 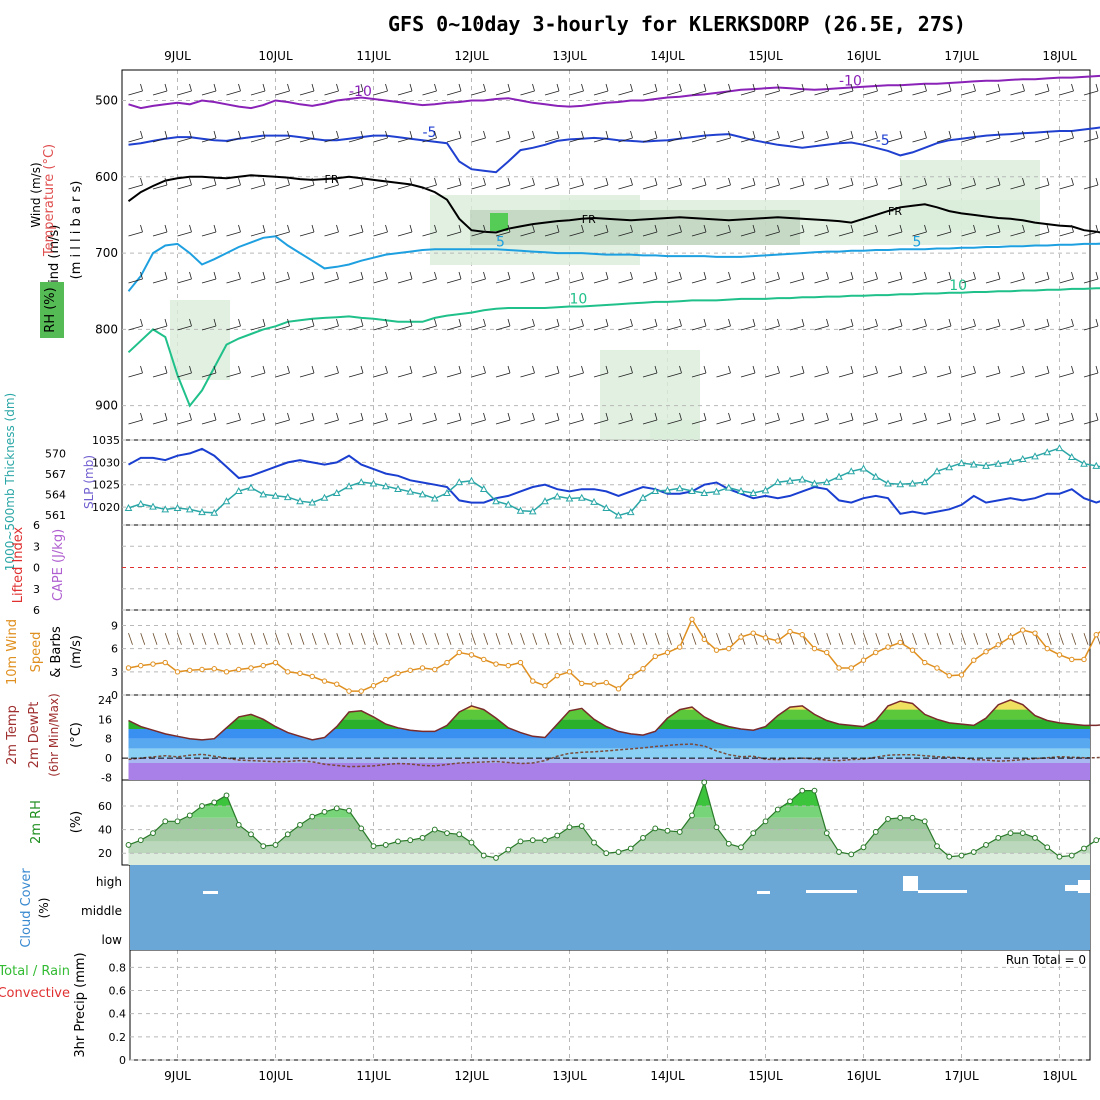 What do you see at coordinates (118, 1037) in the screenshot?
I see `precip-tick-label: 0.2` at bounding box center [118, 1037].